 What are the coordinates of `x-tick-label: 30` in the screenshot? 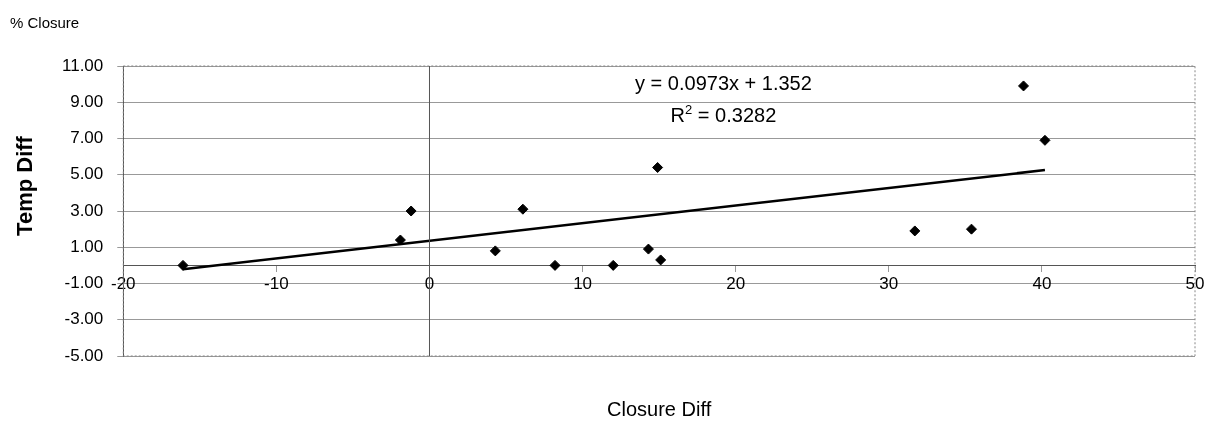 It's located at (889, 284).